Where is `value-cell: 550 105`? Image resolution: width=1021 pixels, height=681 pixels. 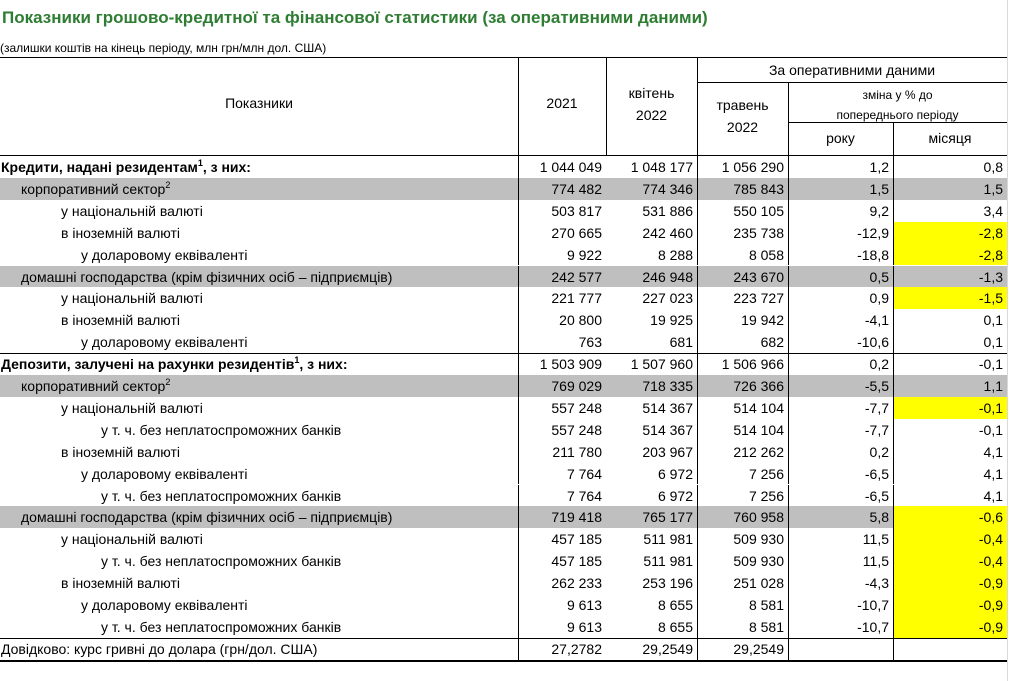 value-cell: 550 105 is located at coordinates (758, 210).